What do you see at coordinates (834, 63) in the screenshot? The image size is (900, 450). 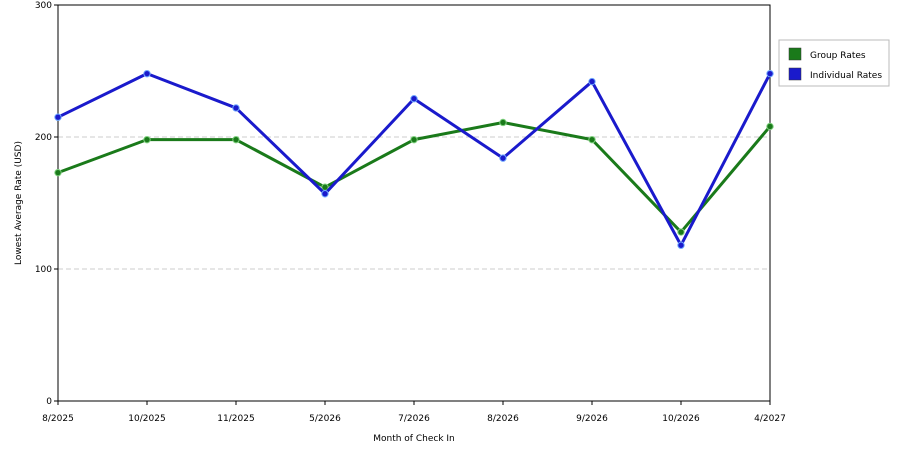 I see `legend: Group Rates Individual Rates` at bounding box center [834, 63].